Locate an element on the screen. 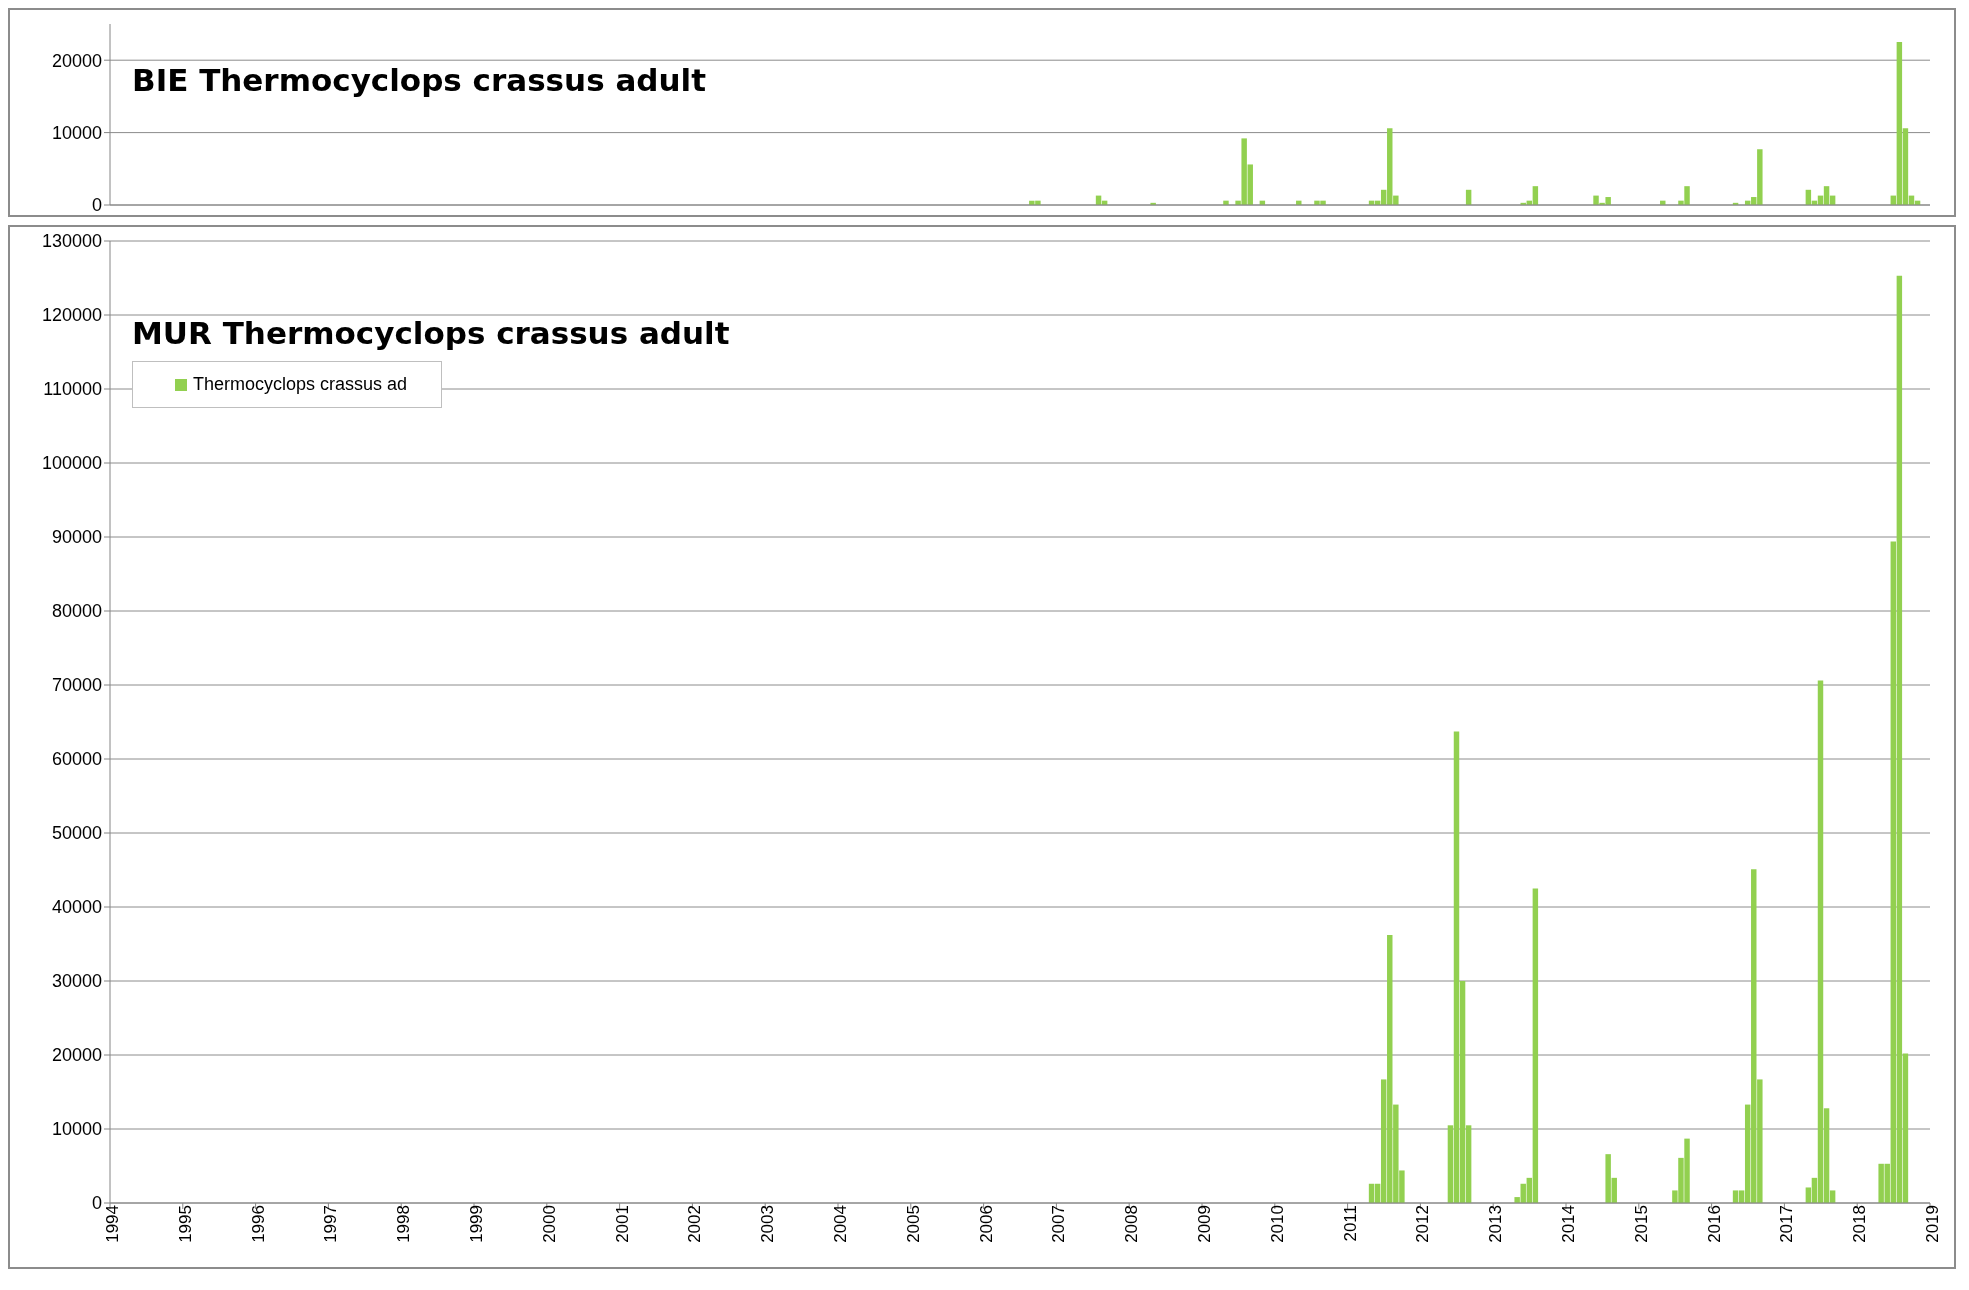  x-tick-label: 1997 is located at coordinates (331, 1224).